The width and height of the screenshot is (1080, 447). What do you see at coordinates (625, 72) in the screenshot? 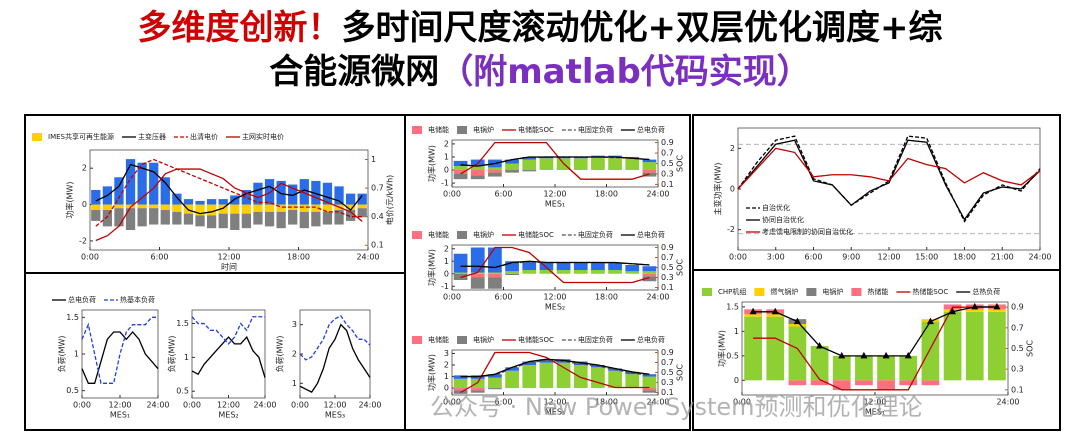
I see `title-purple: （附matlab代码实现）` at bounding box center [625, 72].